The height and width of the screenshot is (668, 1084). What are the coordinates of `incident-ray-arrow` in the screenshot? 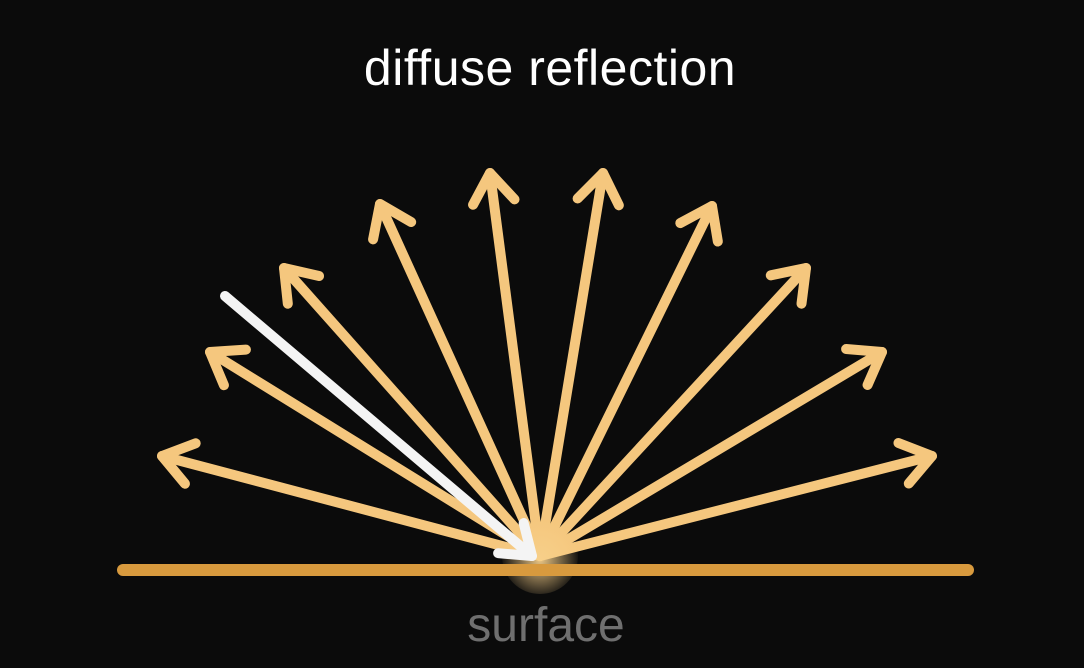 It's located at (378, 426).